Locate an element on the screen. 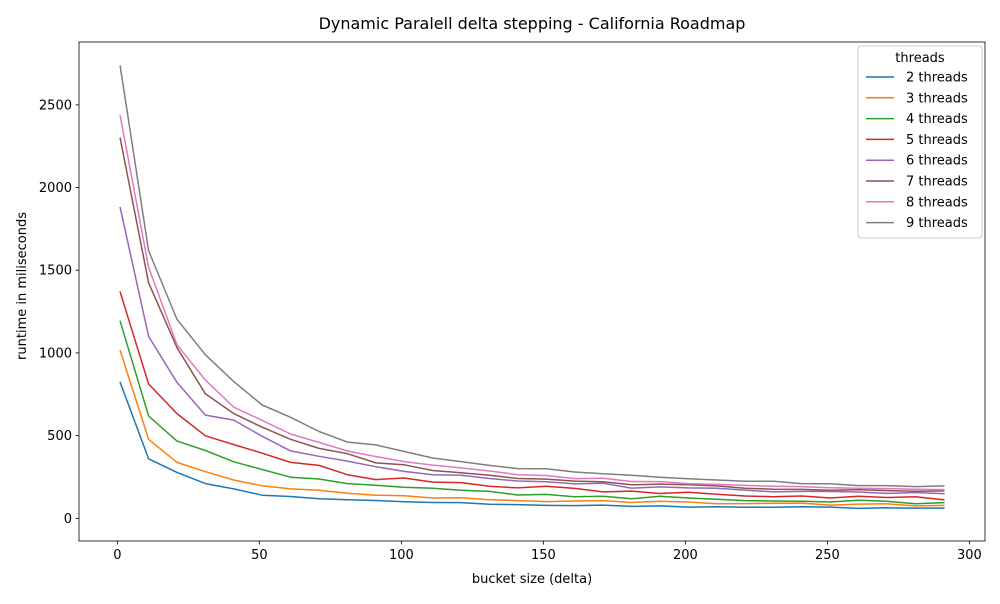  y-tick-label: 1000 is located at coordinates (55, 353).